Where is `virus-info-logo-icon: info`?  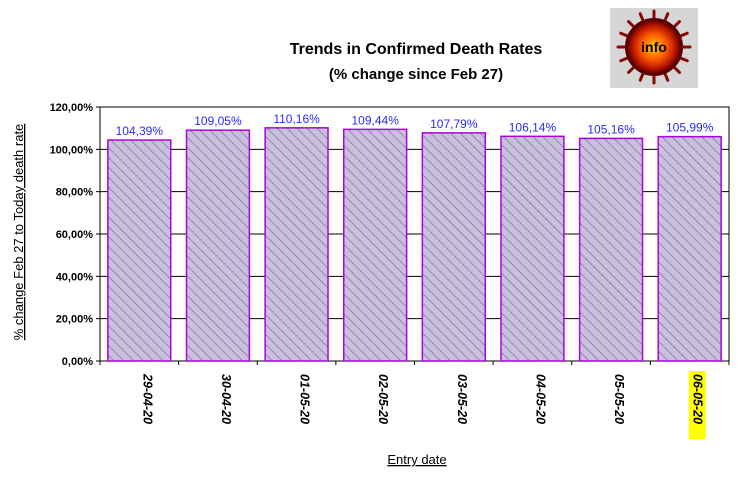 virus-info-logo-icon: info is located at coordinates (654, 48).